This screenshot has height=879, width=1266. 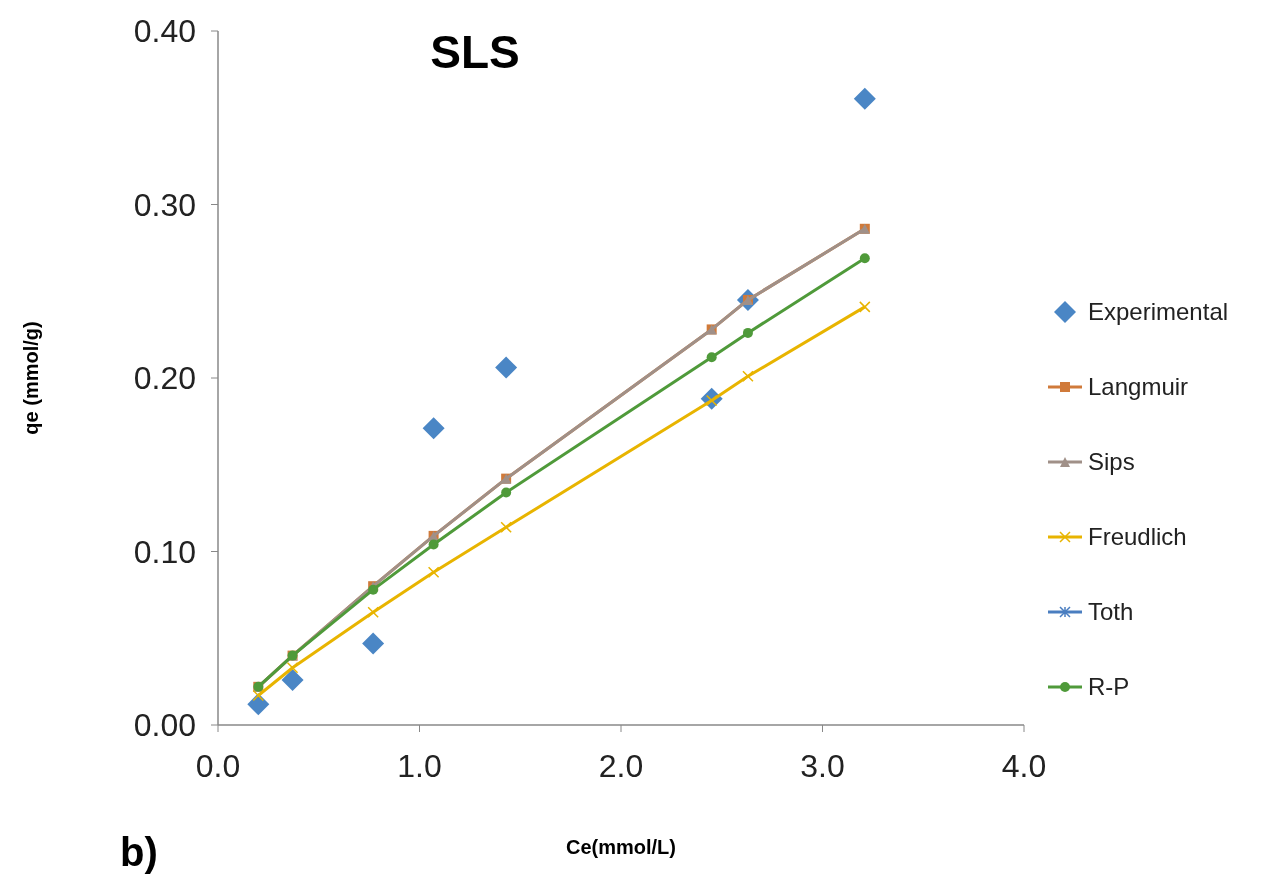 What do you see at coordinates (1111, 612) in the screenshot?
I see `legend-label: Toth` at bounding box center [1111, 612].